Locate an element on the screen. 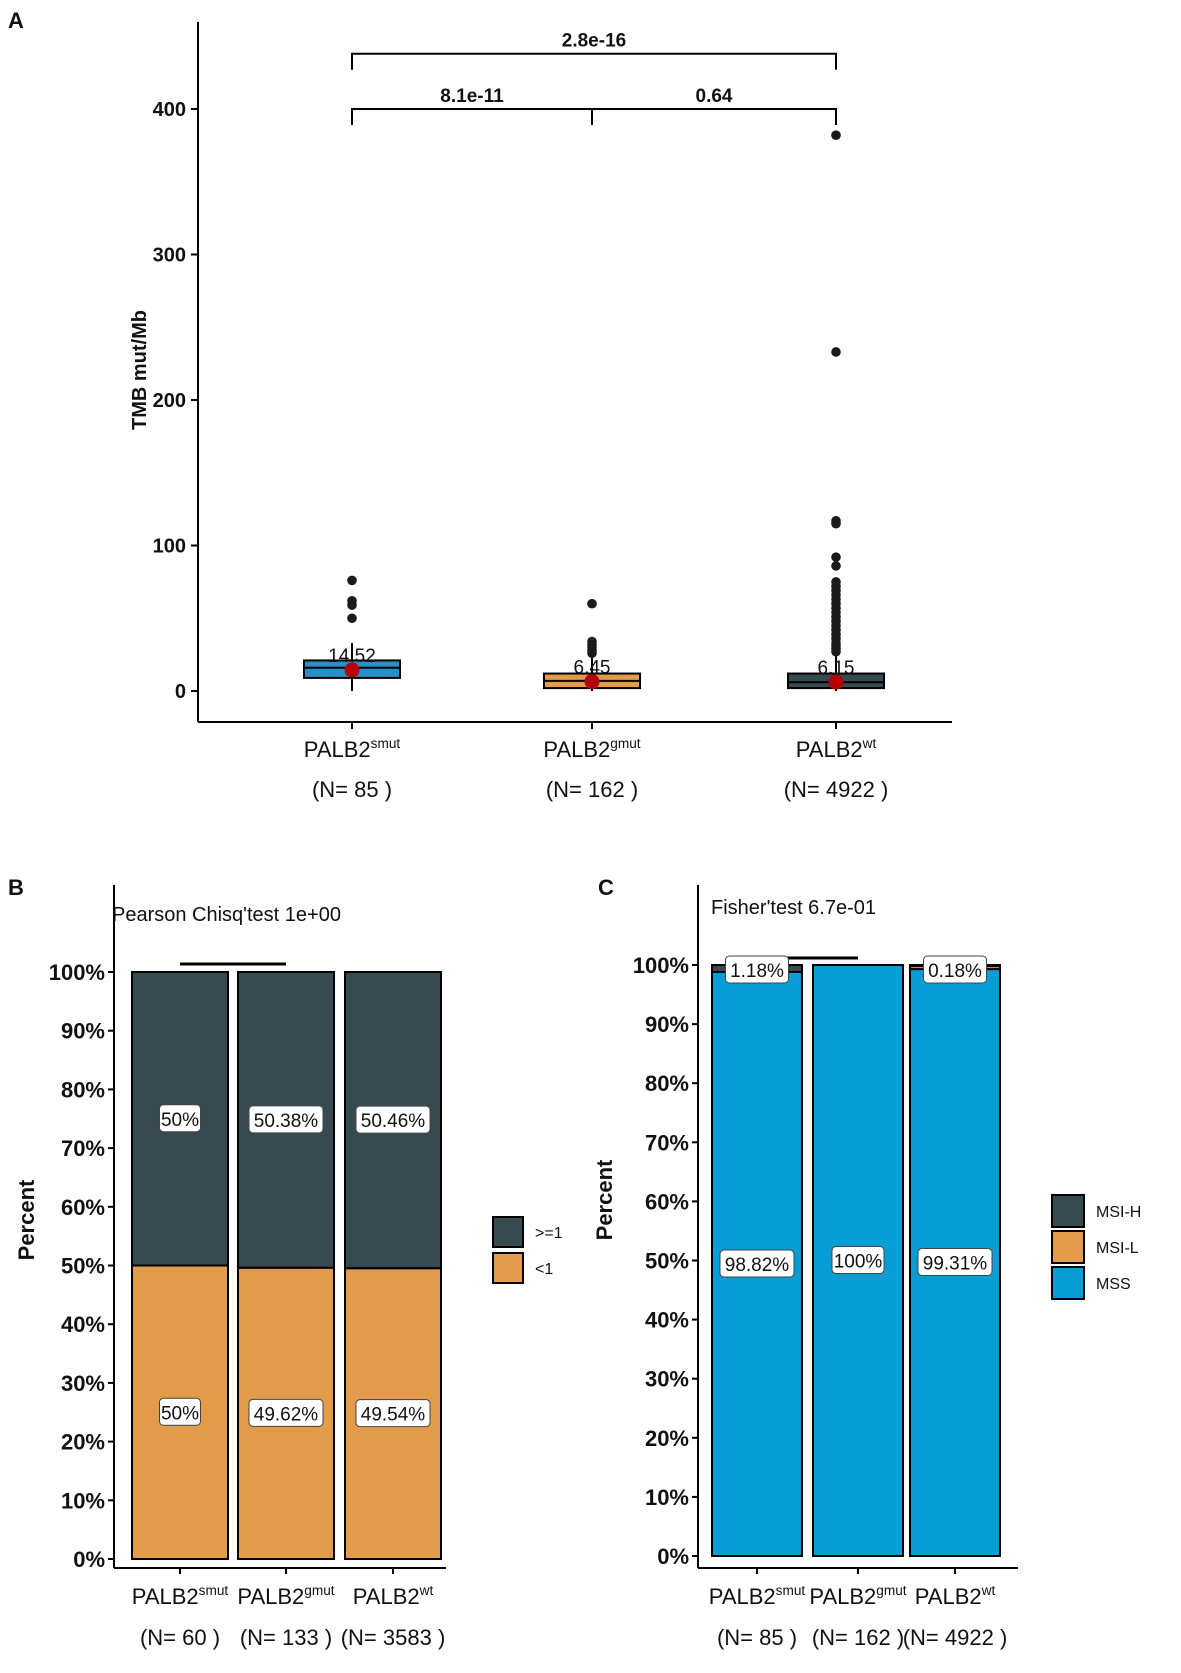 Image resolution: width=1181 pixels, height=1673 pixels. value-label: 1.18% is located at coordinates (757, 971).